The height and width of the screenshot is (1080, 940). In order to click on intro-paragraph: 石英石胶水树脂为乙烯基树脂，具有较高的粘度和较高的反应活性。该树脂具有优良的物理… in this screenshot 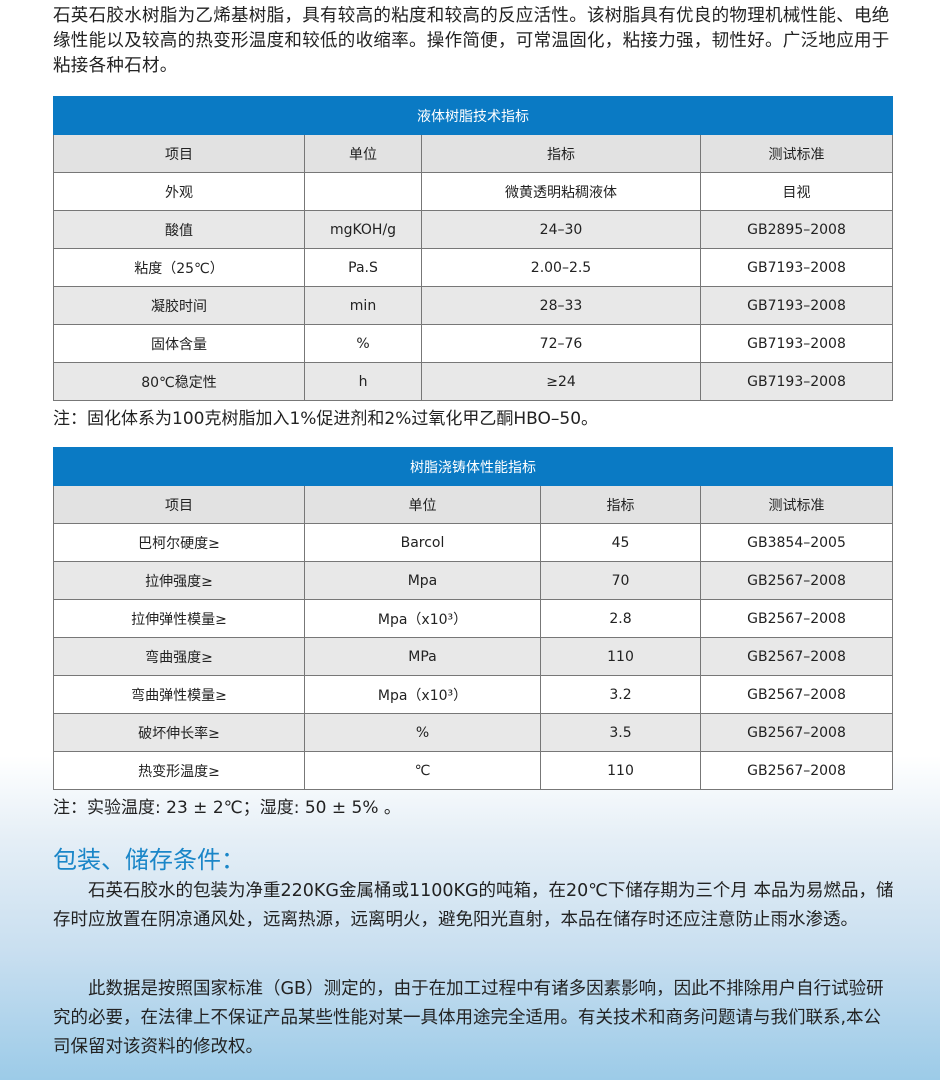, I will do `click(471, 41)`.